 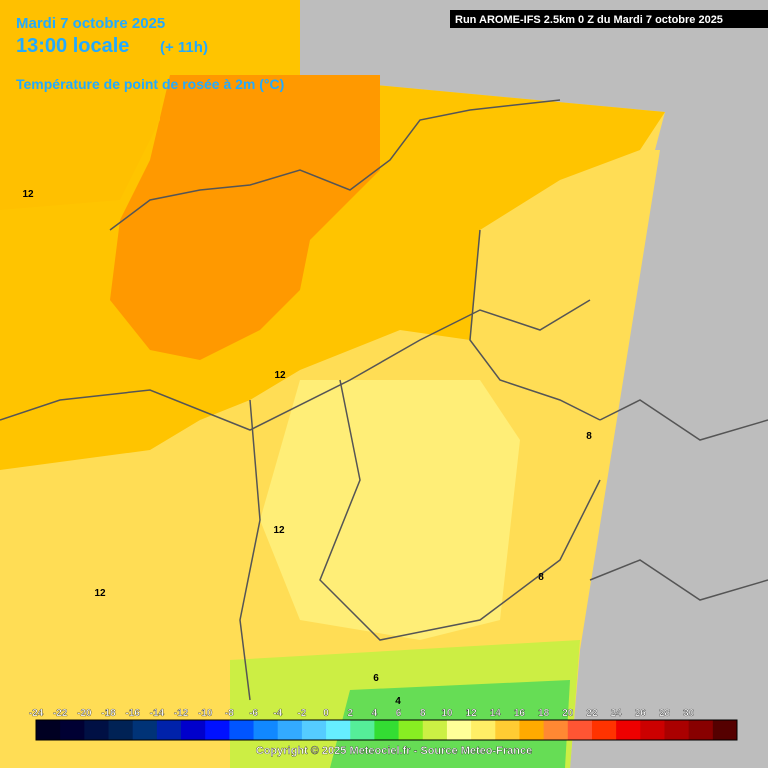 I want to click on contour-label: 4, so click(x=398, y=701).